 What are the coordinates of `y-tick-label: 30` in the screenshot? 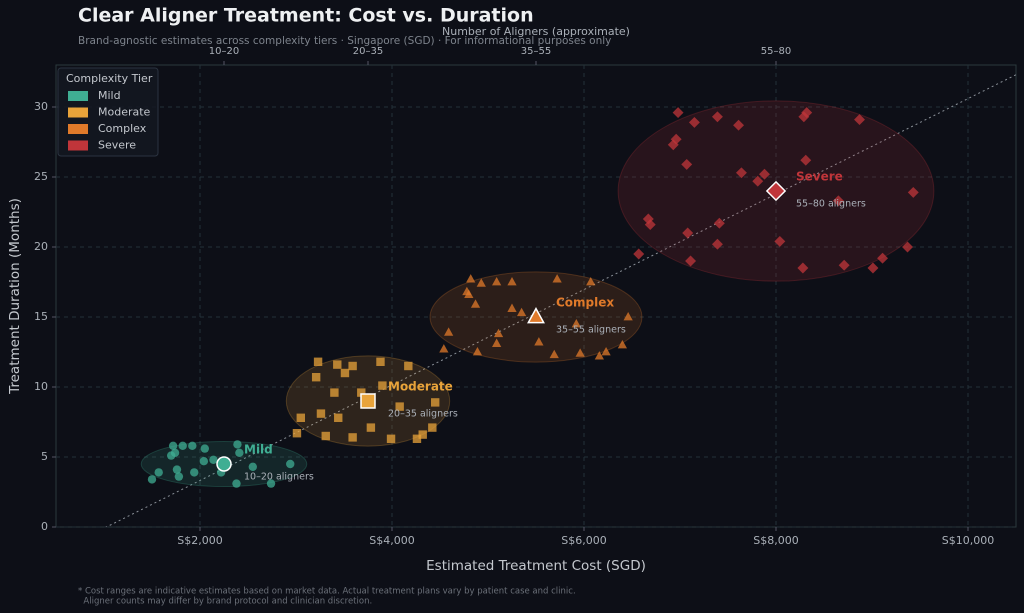 It's located at (41, 106).